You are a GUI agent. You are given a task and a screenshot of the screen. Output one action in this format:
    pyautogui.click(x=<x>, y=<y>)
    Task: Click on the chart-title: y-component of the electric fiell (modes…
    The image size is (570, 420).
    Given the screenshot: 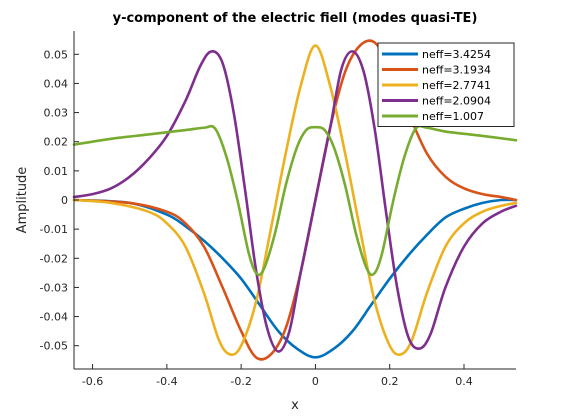 What is the action you would take?
    pyautogui.click(x=295, y=18)
    